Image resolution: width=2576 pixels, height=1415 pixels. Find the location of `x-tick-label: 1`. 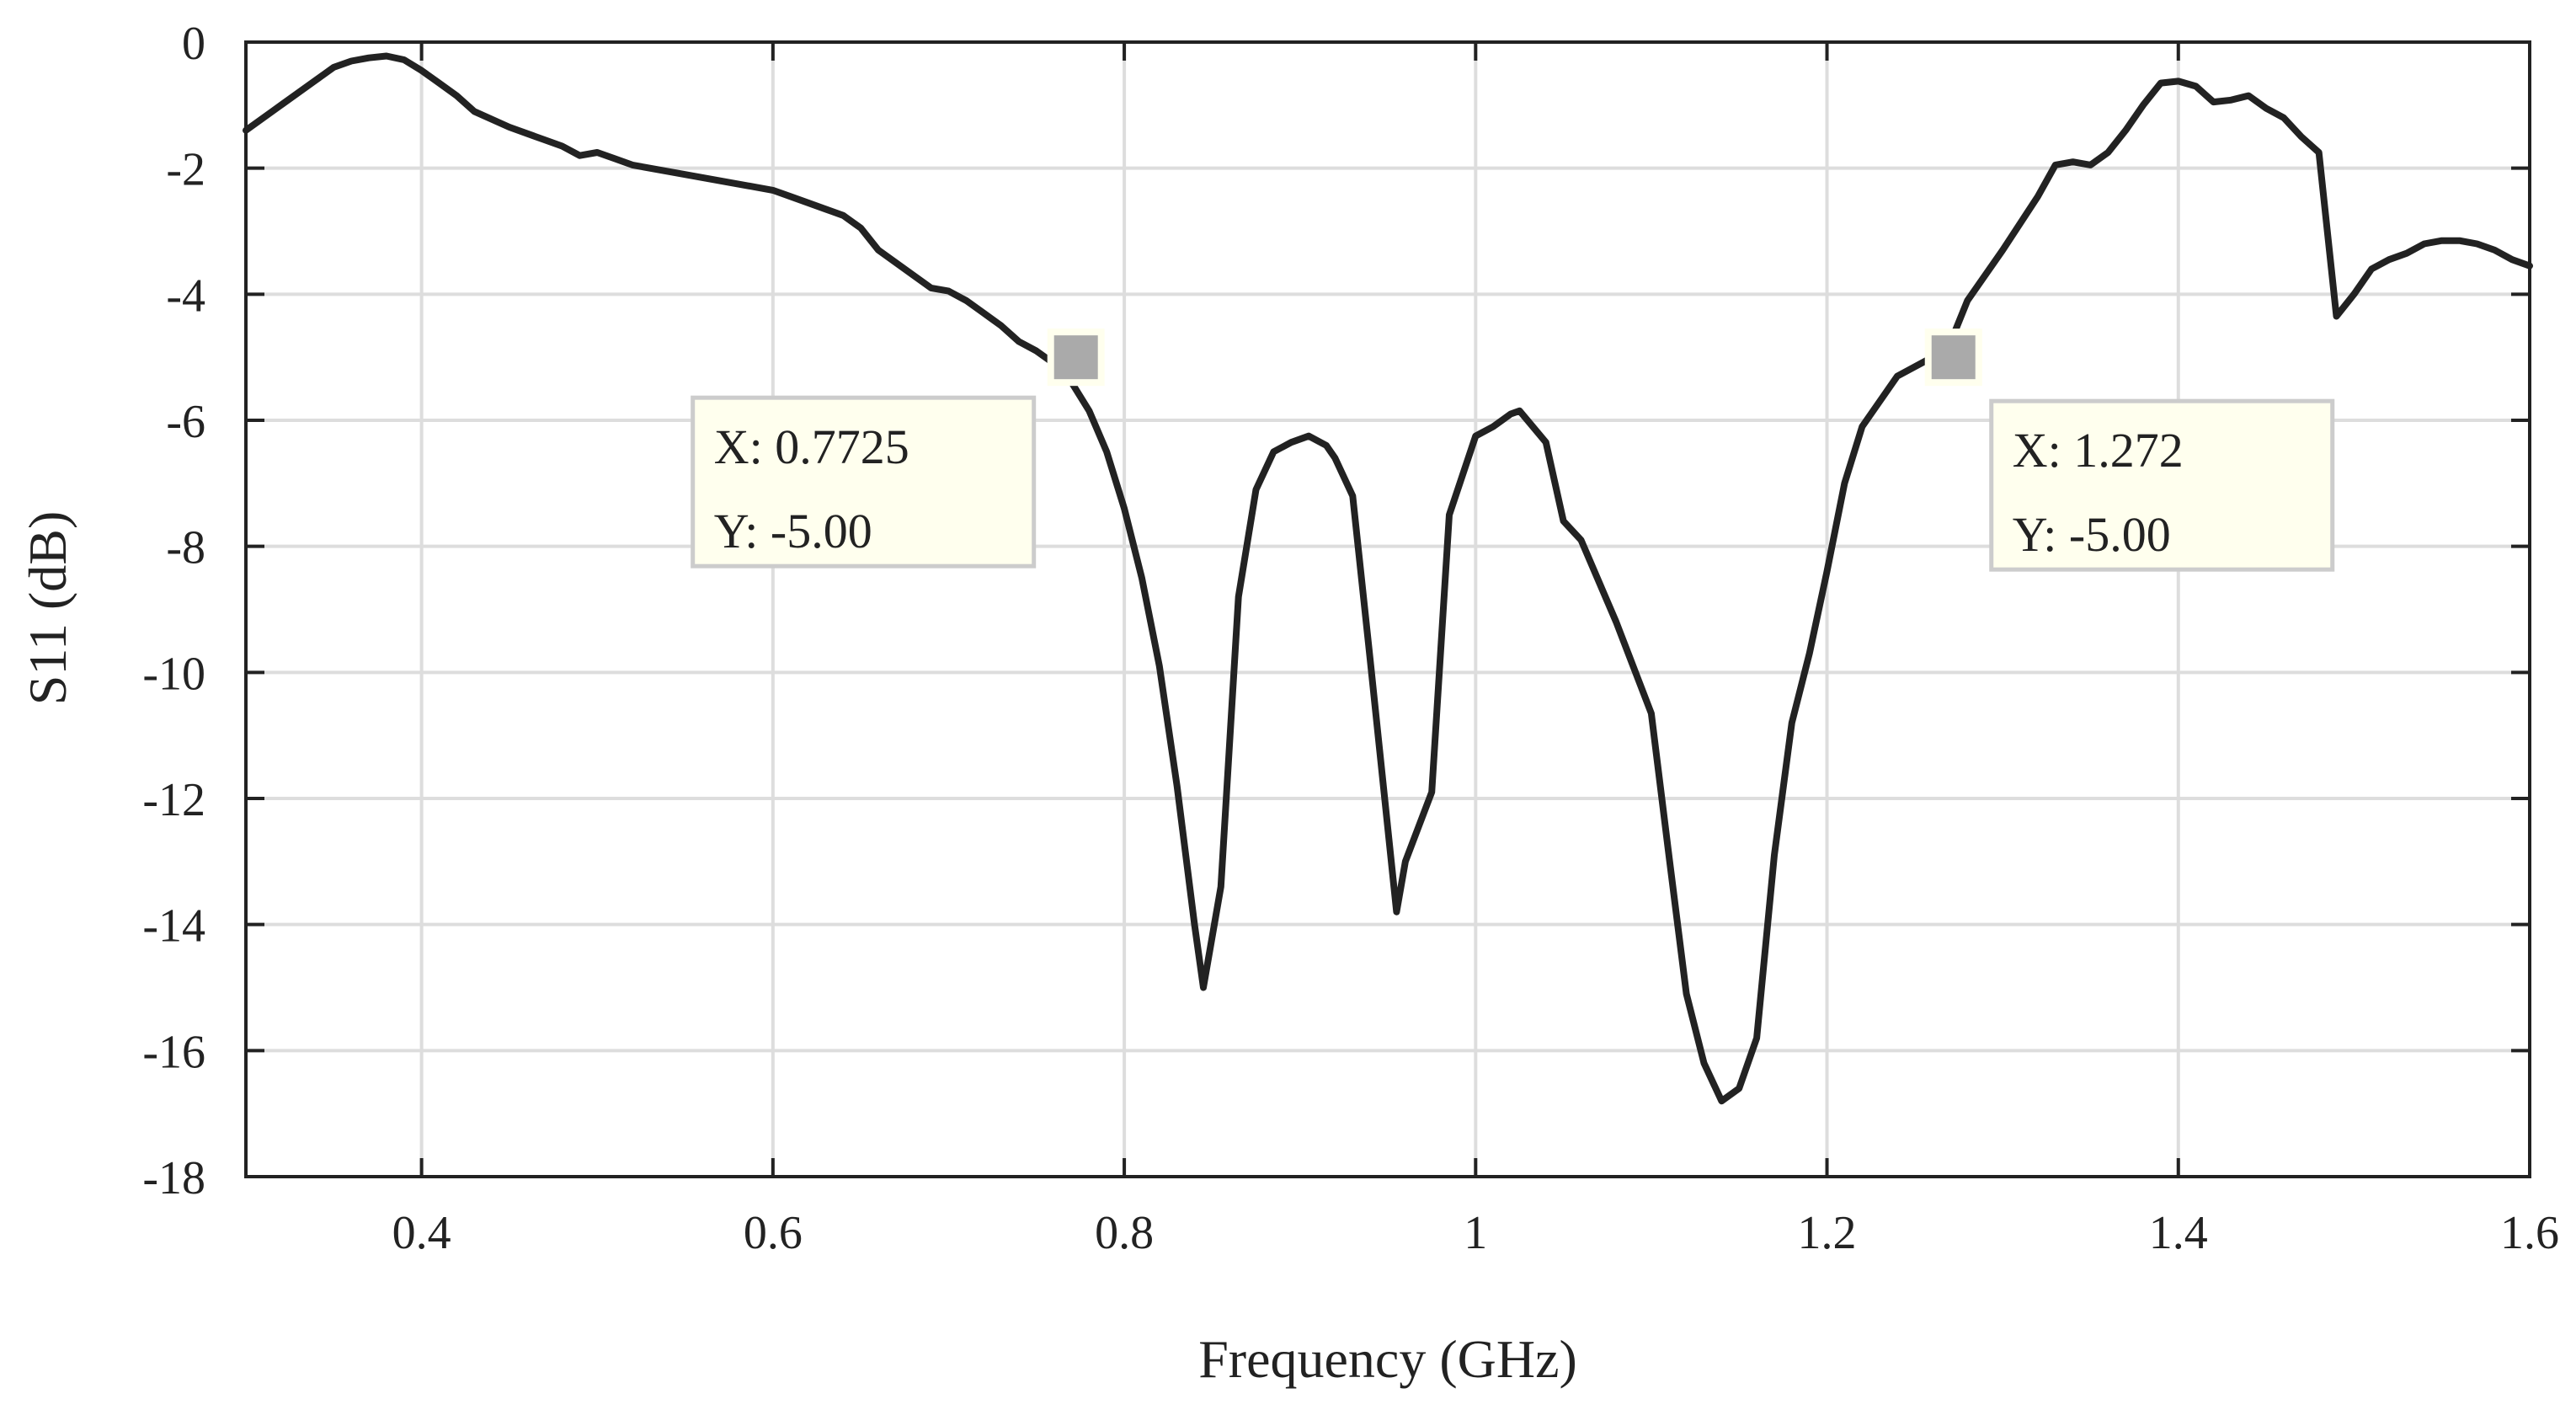

x-tick-label: 1 is located at coordinates (1475, 1233).